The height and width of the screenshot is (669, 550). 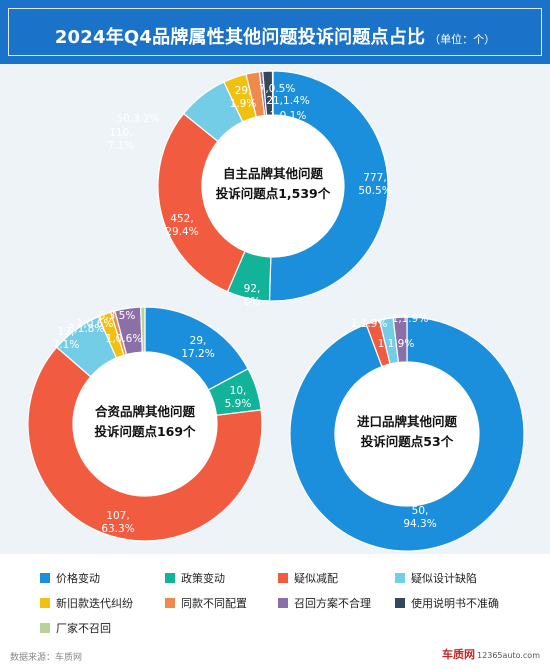 What do you see at coordinates (117, 516) in the screenshot?
I see `data-label-line: 107,` at bounding box center [117, 516].